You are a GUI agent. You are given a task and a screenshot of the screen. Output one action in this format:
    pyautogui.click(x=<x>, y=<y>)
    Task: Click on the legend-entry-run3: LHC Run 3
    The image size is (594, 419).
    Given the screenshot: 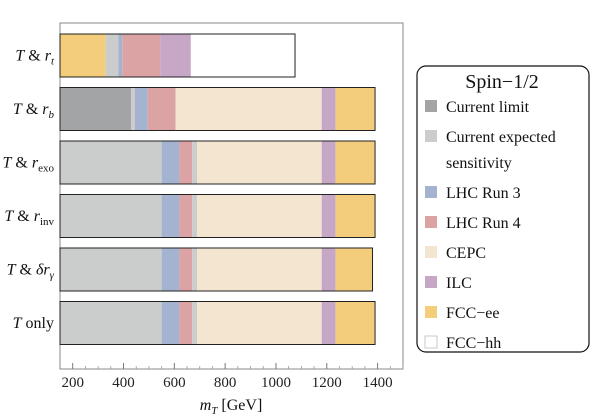 What is the action you would take?
    pyautogui.click(x=473, y=193)
    